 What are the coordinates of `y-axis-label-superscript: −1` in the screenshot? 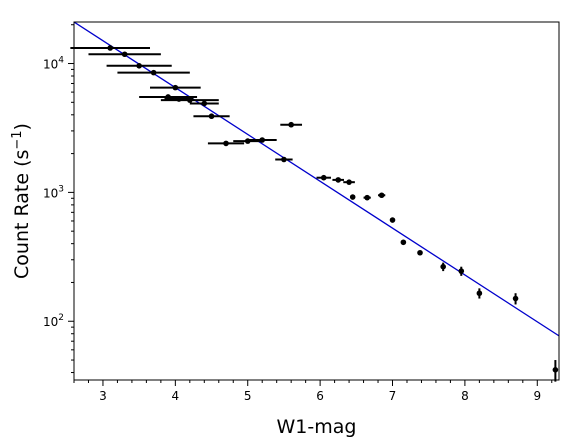 It's located at (17, 139).